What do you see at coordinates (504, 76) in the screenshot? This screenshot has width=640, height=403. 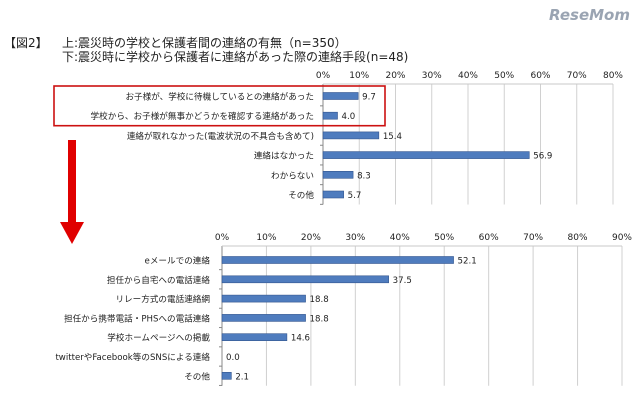 I see `upper-x-tick-label: 50%` at bounding box center [504, 76].